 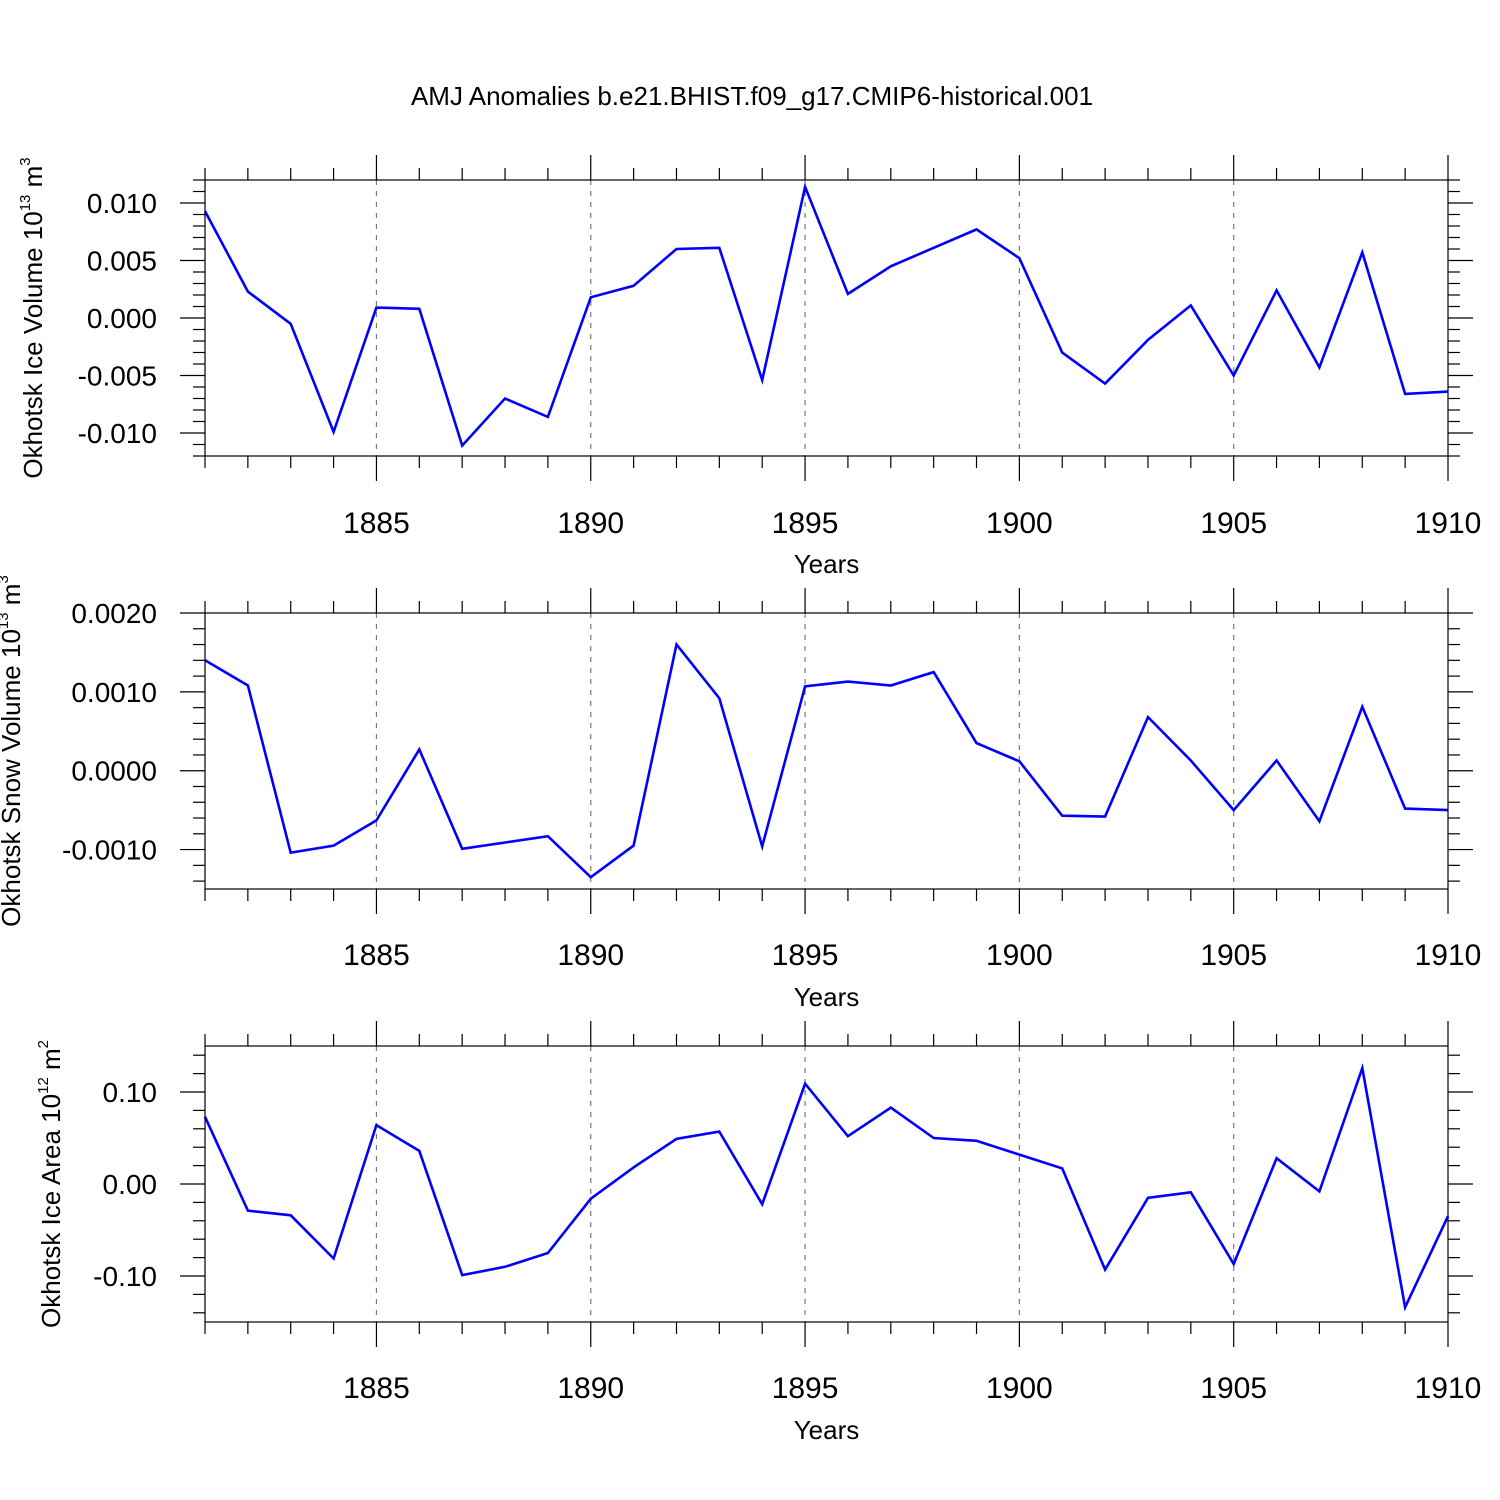 What do you see at coordinates (1019, 1388) in the screenshot?
I see `panel-3-xtick-label: 1900` at bounding box center [1019, 1388].